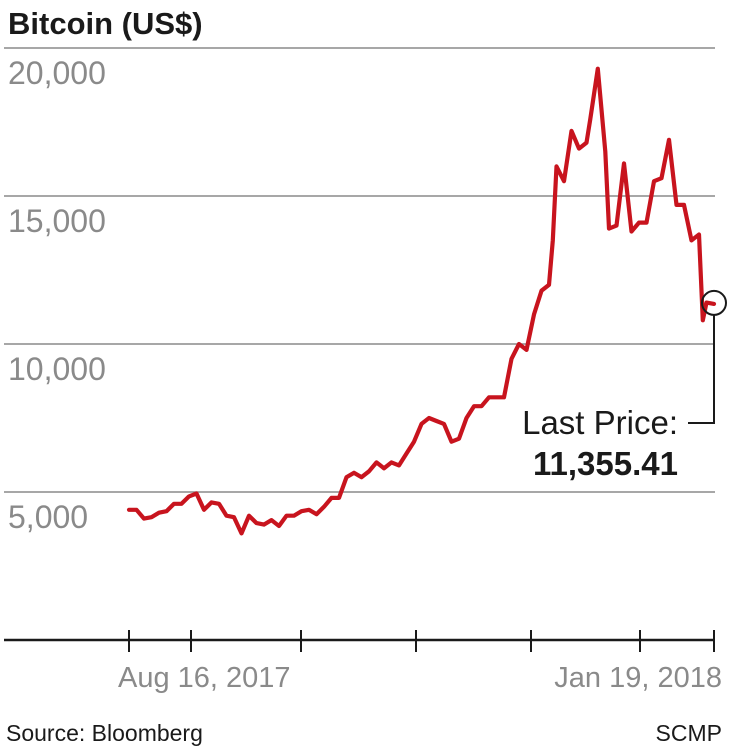 Image resolution: width=732 pixels, height=756 pixels. I want to click on annotation-leader-line, so click(701, 369).